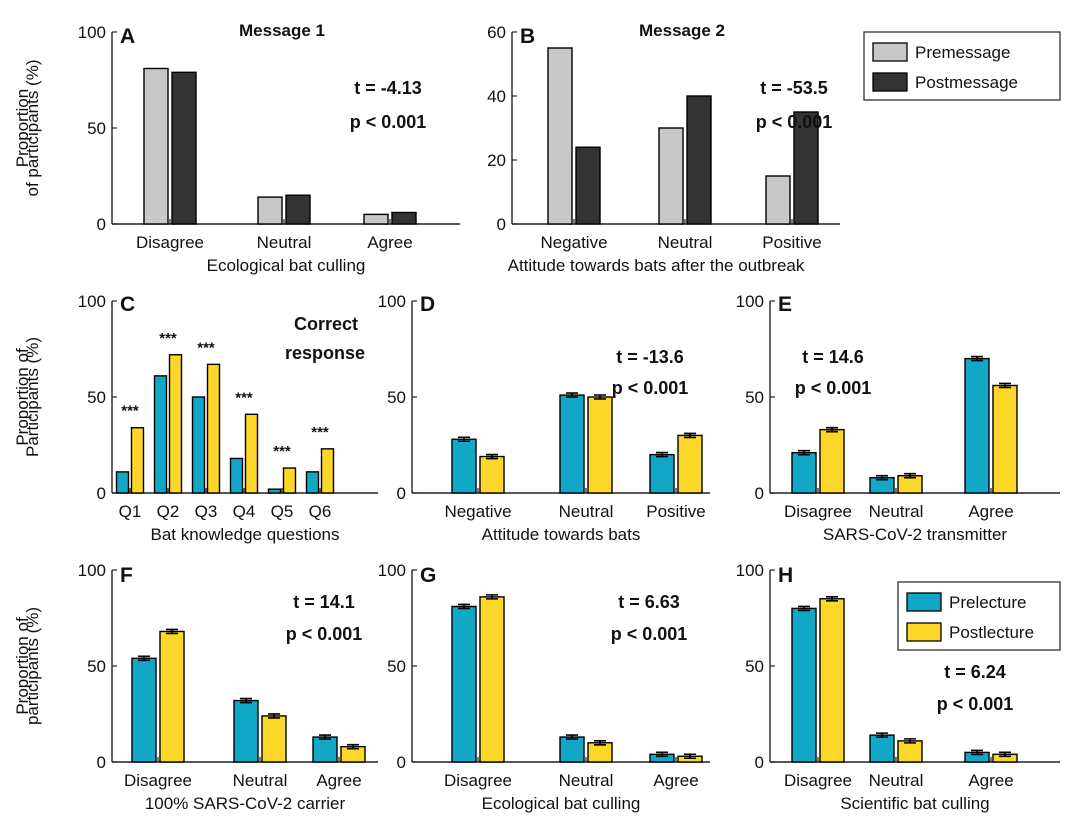  Describe the element at coordinates (198, 445) in the screenshot. I see `bar-prelecture-q3` at that location.